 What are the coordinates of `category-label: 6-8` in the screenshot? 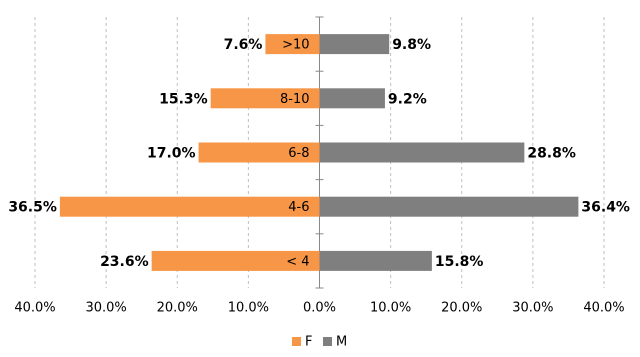 It's located at (298, 153).